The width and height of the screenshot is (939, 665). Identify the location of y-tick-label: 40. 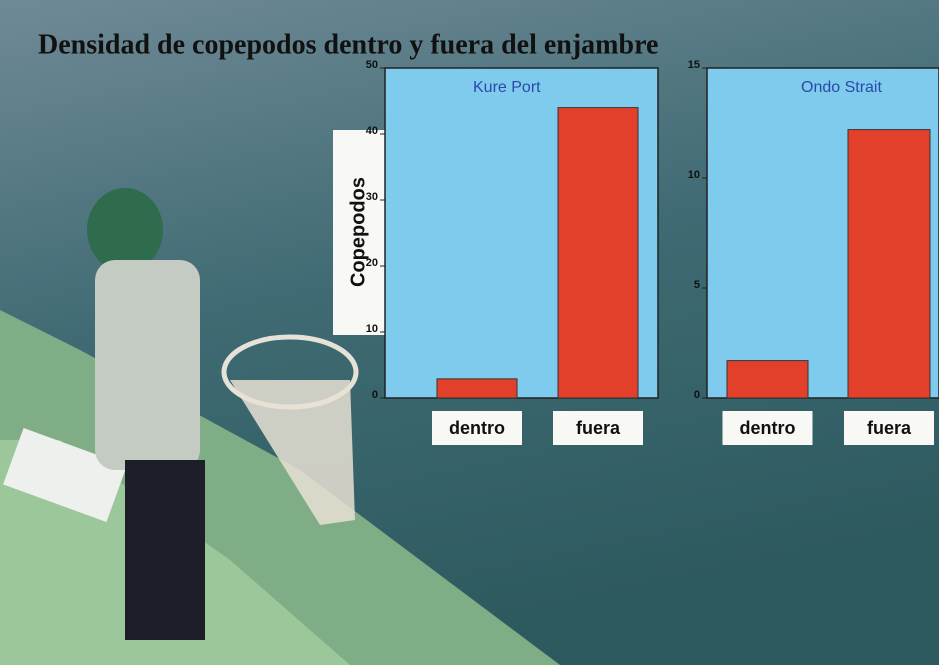
(372, 131).